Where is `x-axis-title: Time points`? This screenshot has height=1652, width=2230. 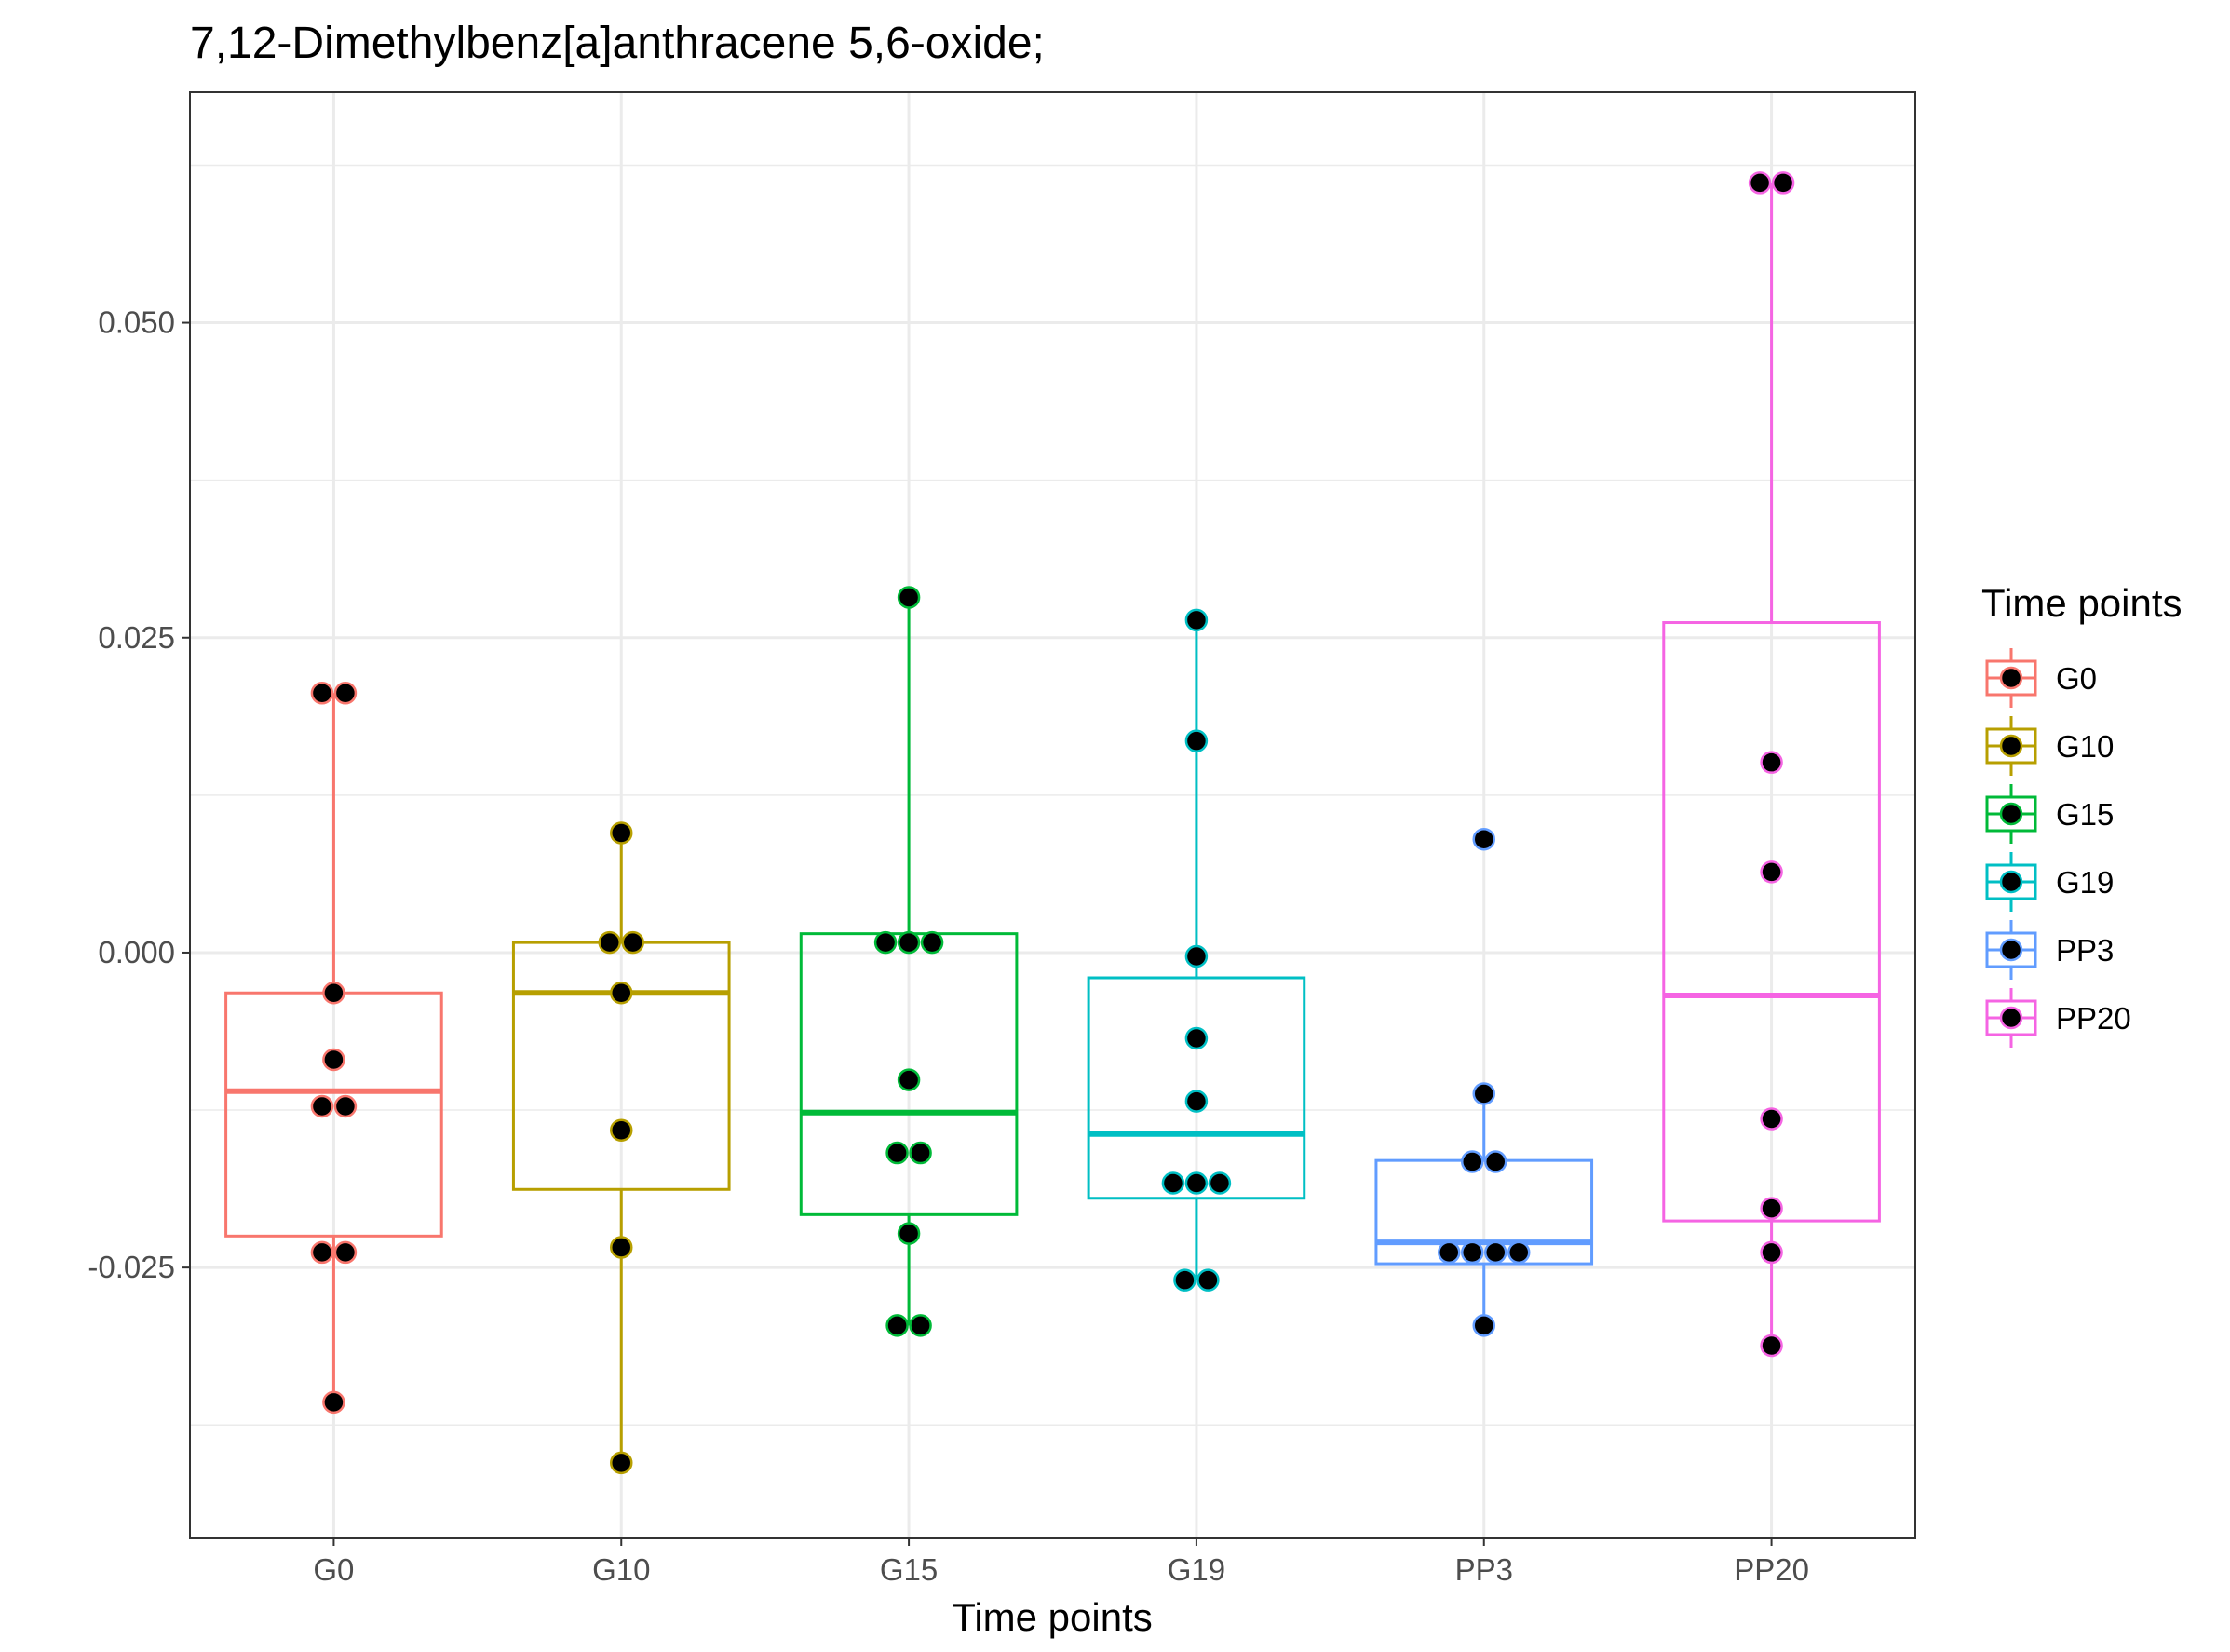 x-axis-title: Time points is located at coordinates (1052, 1617).